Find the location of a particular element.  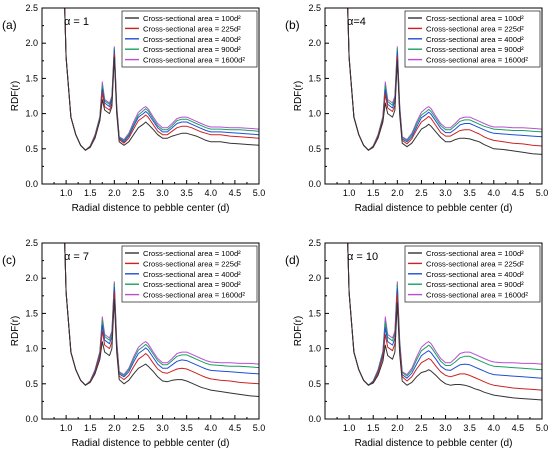

alpha-label: α=4 is located at coordinates (356, 22).